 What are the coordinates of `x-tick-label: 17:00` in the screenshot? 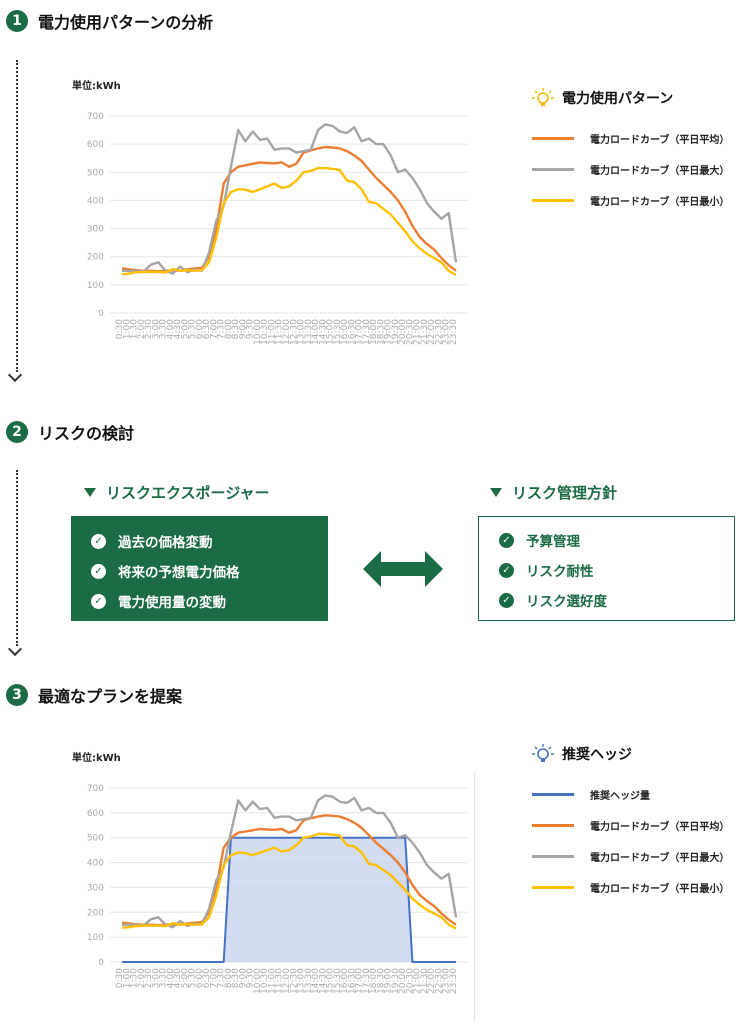 It's located at (360, 332).